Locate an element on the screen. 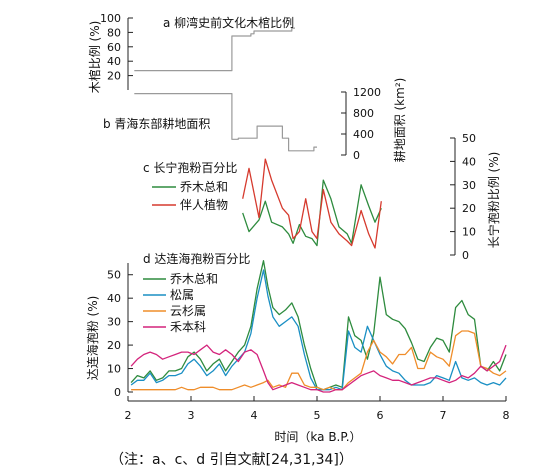  legend-d-label-3: 云杉属 is located at coordinates (188, 311).